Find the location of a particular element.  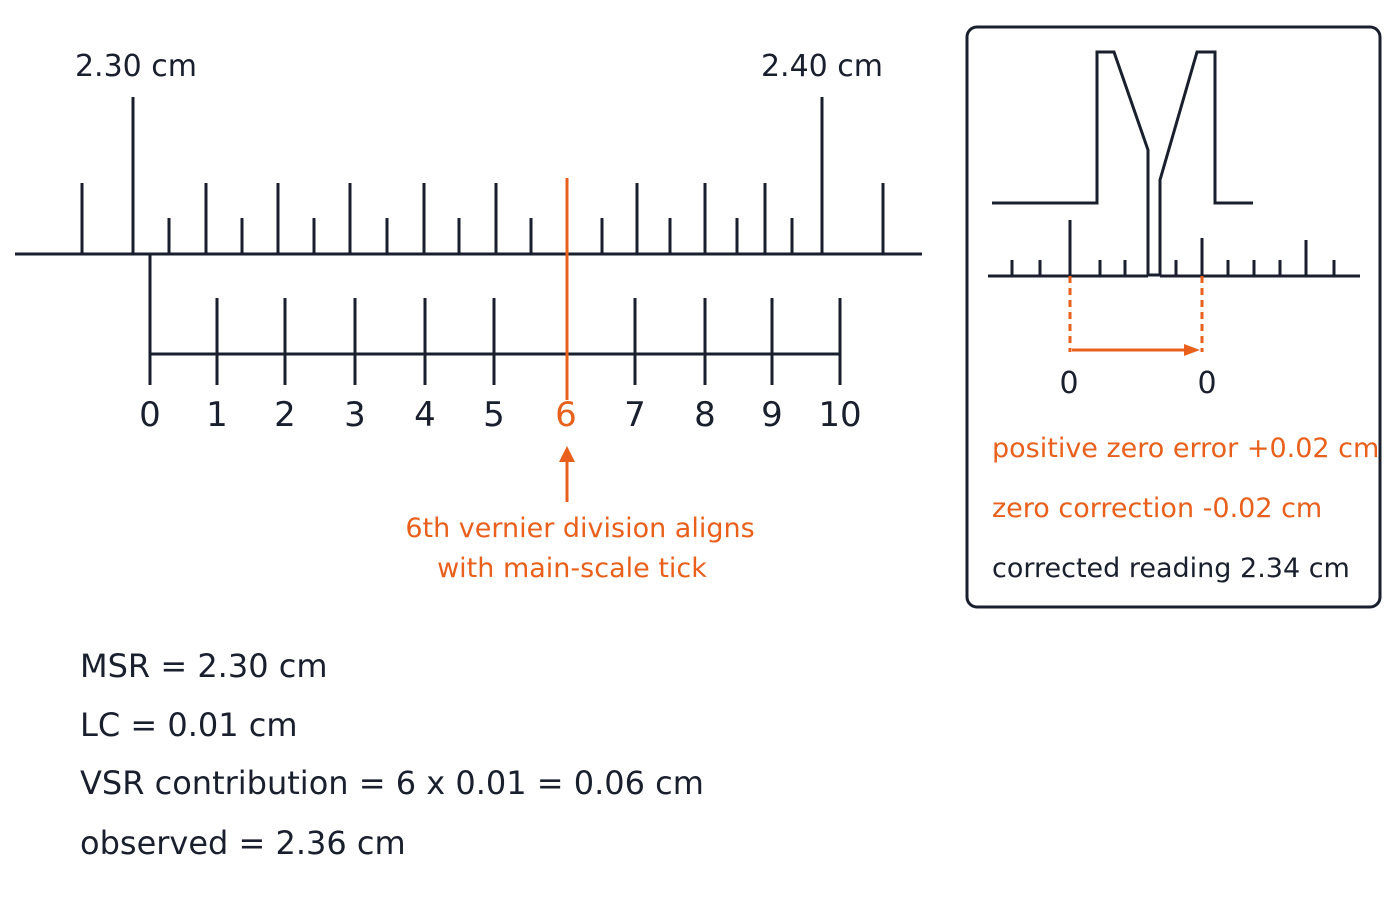

arrow-head is located at coordinates (567, 454).